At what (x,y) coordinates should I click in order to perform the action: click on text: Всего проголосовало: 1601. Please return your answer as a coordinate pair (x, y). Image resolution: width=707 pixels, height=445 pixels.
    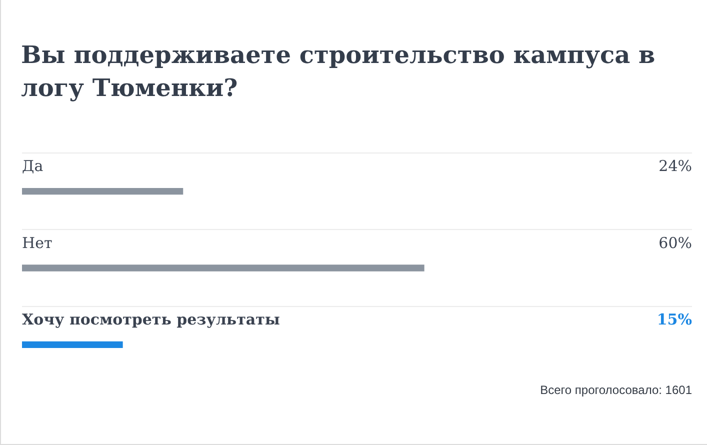
    Looking at the image, I should click on (616, 390).